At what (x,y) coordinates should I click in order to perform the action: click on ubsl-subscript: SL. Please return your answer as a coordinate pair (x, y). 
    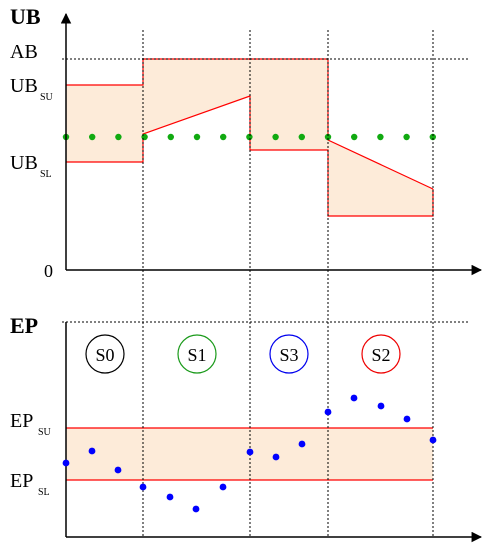
    Looking at the image, I should click on (46, 174).